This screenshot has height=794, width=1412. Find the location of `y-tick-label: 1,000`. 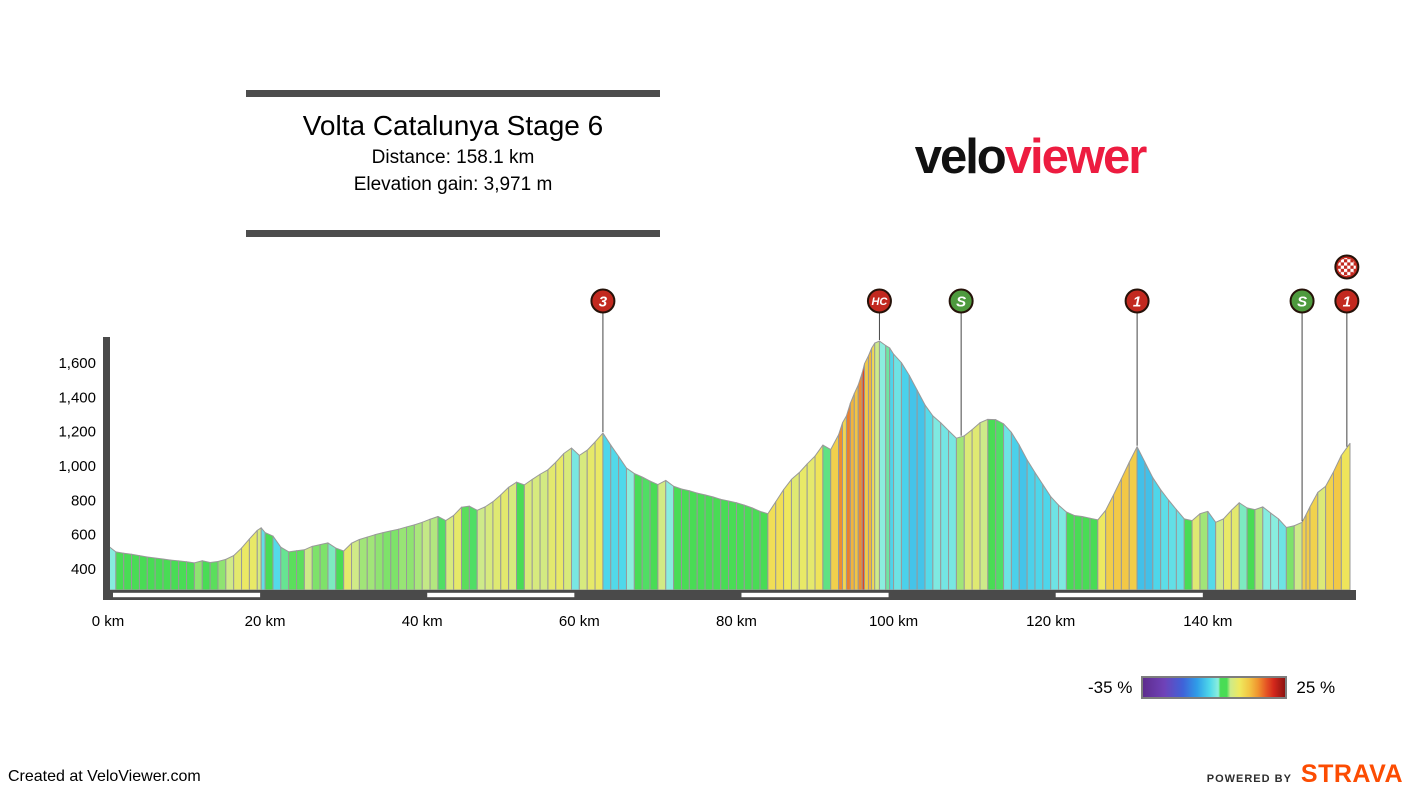

y-tick-label: 1,000 is located at coordinates (77, 466).